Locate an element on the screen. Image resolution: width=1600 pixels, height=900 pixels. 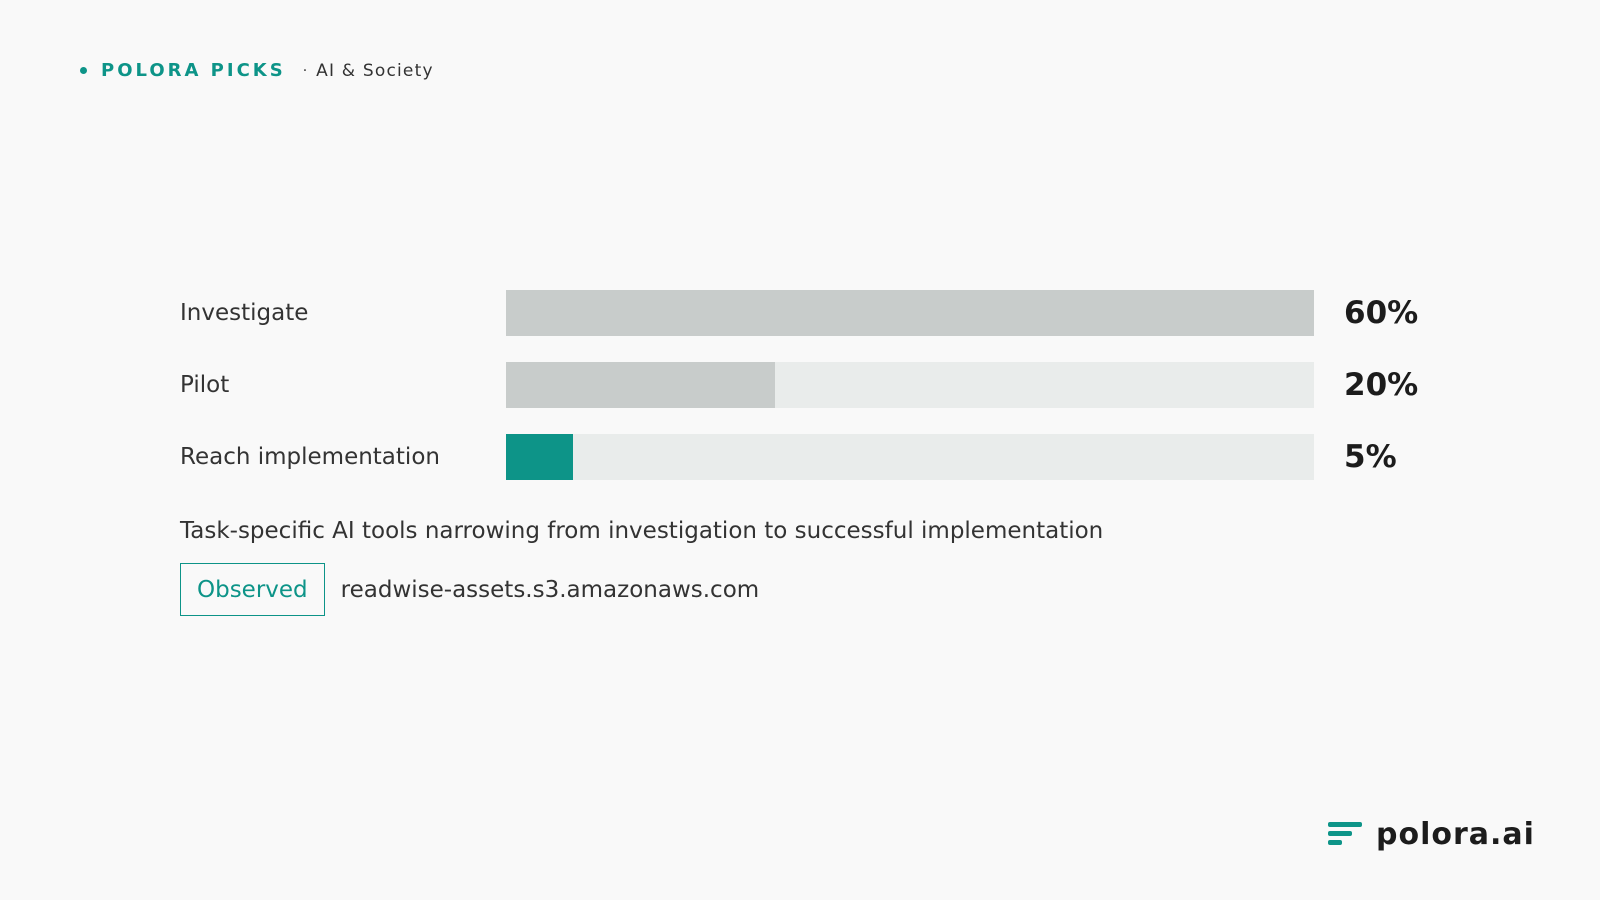
chart-row: Reach implementation 5% is located at coordinates (810, 470).